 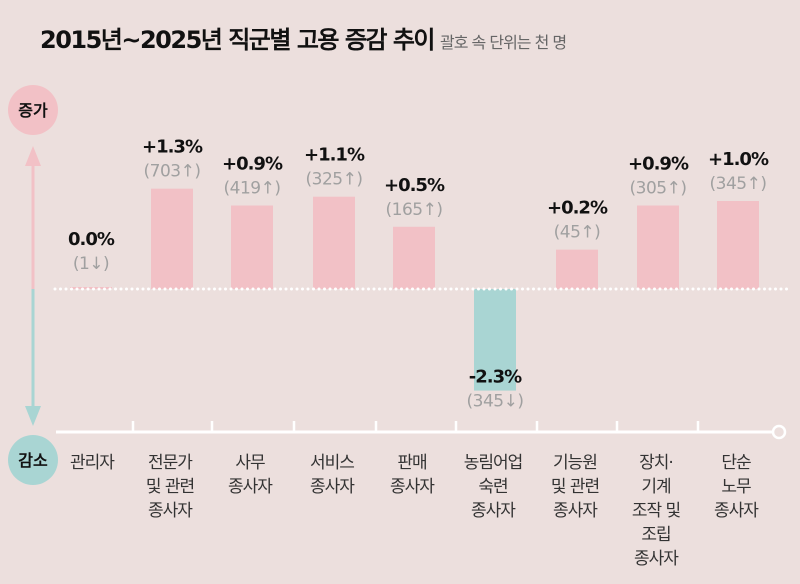 What do you see at coordinates (411, 463) in the screenshot?
I see `category-label: 판매` at bounding box center [411, 463].